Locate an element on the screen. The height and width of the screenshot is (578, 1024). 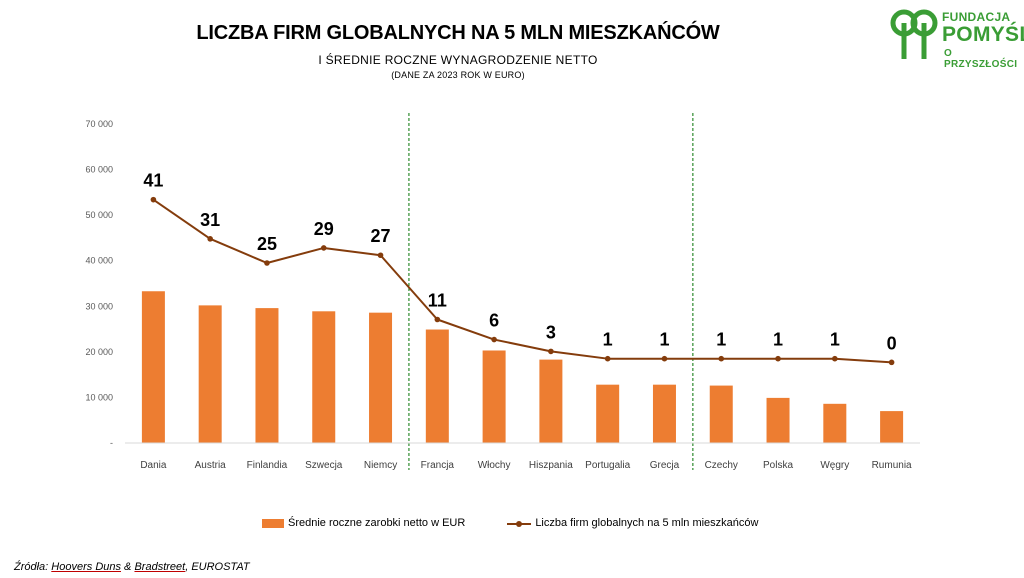
chart-subtitle: I ŚREDNIE ROCZNE WYNAGRODZENIE NETTO is located at coordinates (458, 60).